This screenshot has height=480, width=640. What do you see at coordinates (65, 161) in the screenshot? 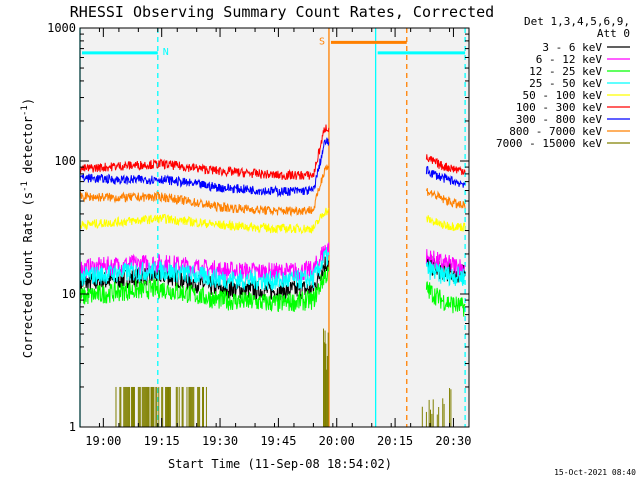
I see `y-tick-label: 100` at bounding box center [65, 161].